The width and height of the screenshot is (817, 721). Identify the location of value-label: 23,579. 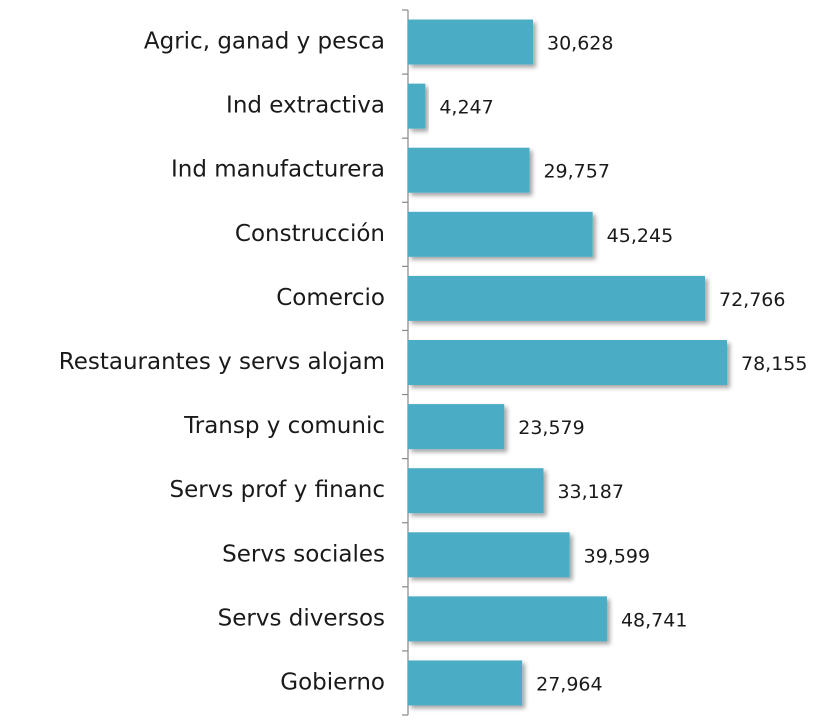
(551, 428).